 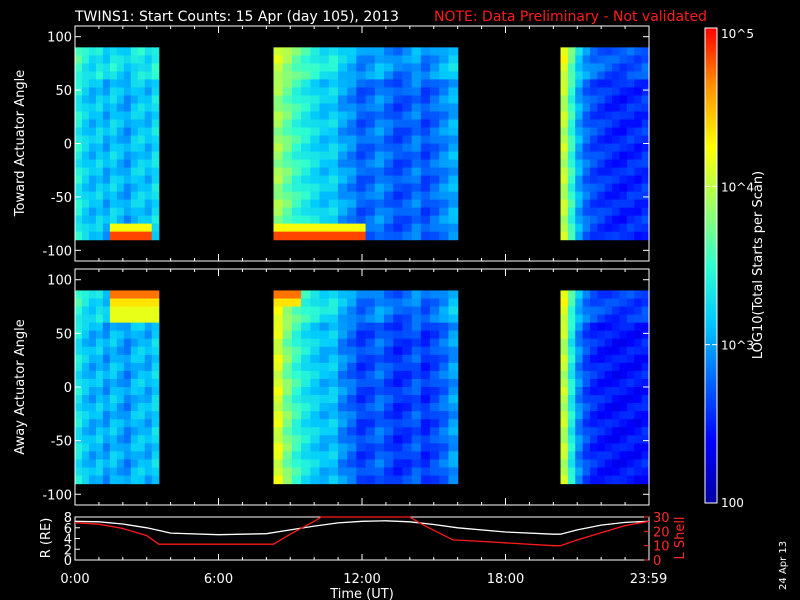 I want to click on orbit-panel-frame, so click(x=362, y=538).